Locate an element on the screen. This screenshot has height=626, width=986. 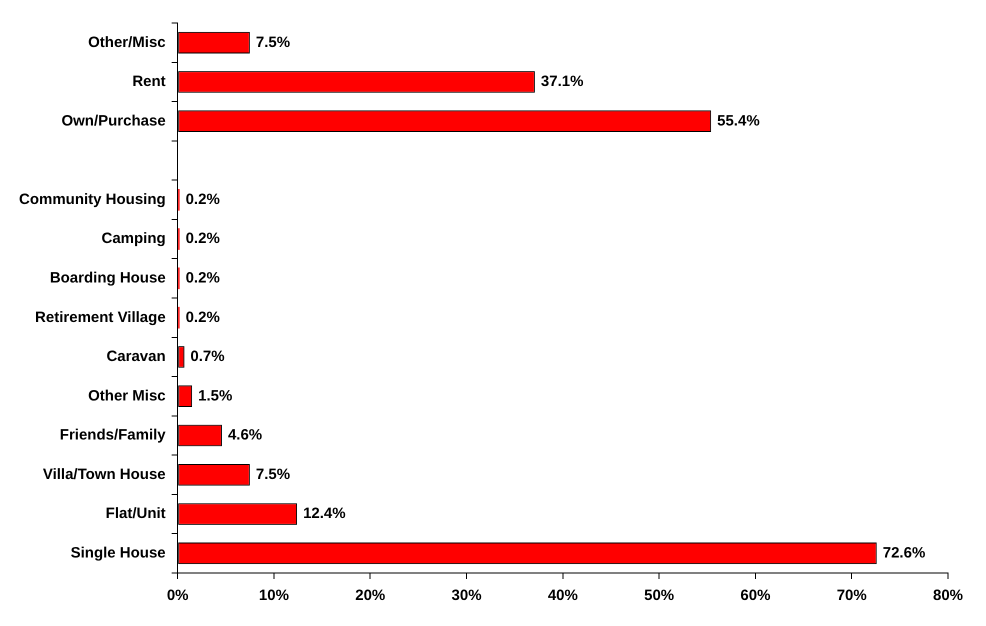
y-tick-label: Other Misc is located at coordinates (127, 395).